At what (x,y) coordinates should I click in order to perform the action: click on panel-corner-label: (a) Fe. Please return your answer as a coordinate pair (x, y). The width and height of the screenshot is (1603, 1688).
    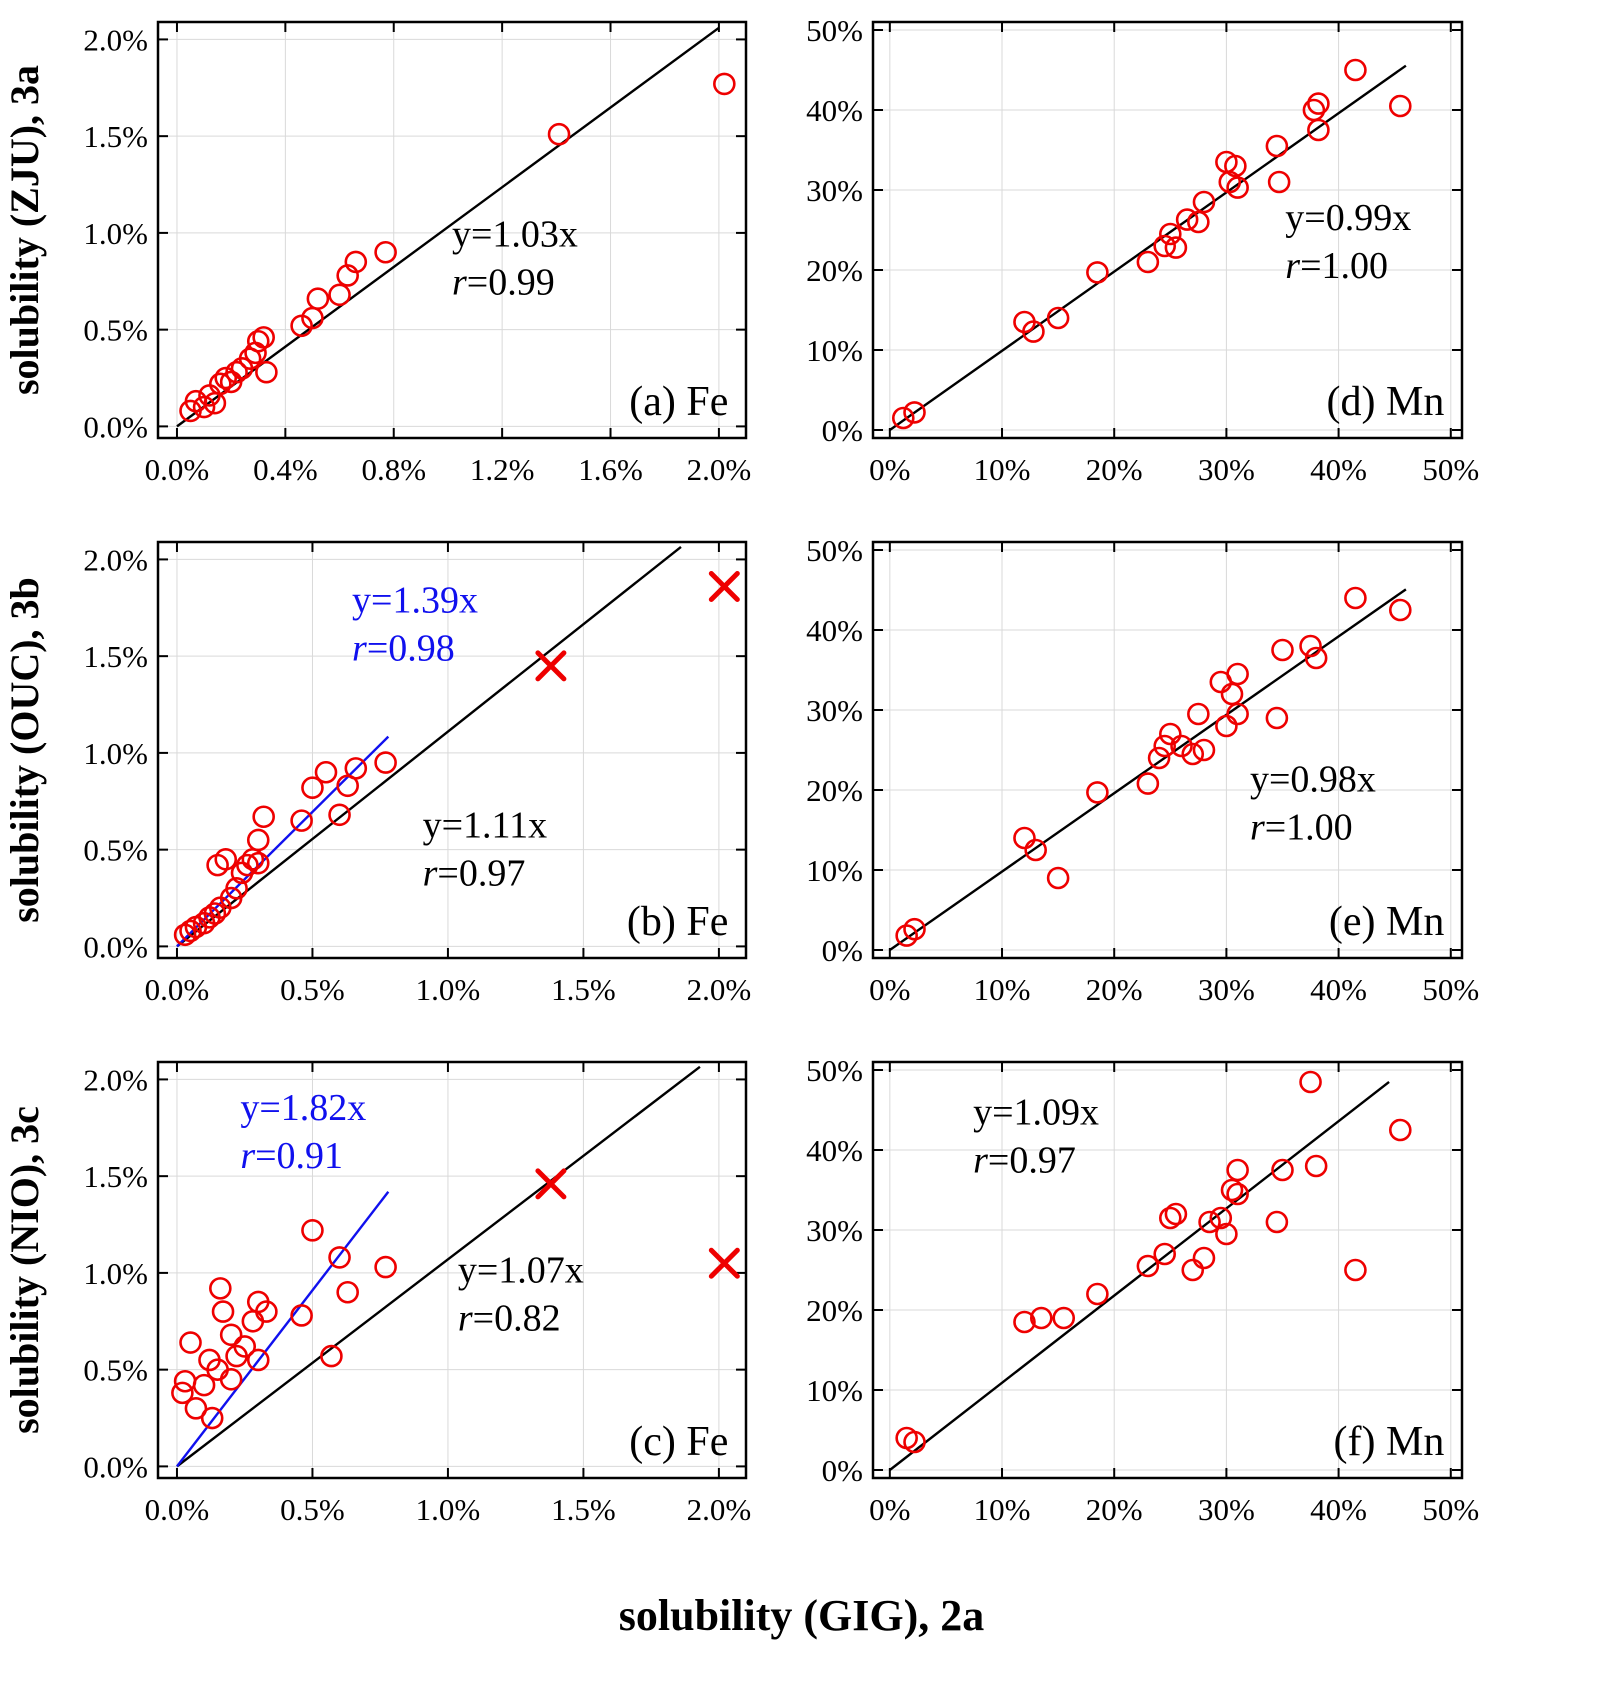
    Looking at the image, I should click on (678, 402).